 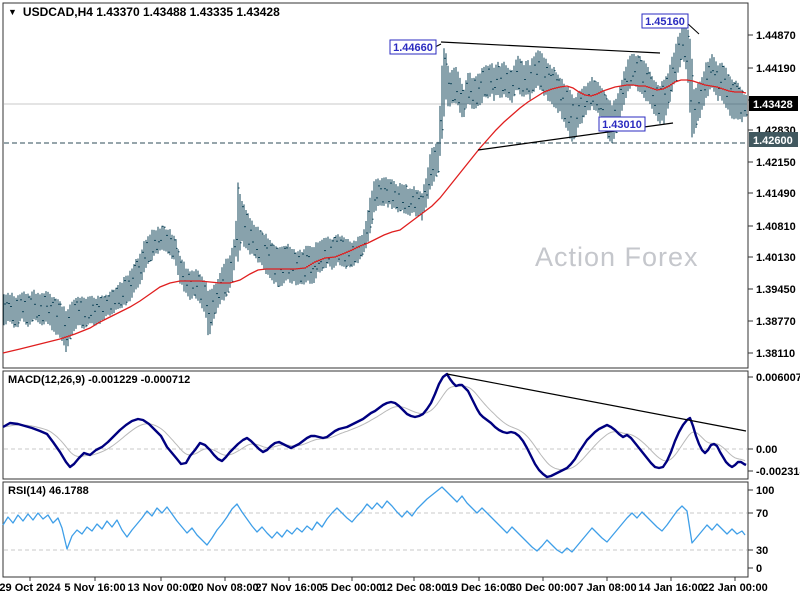 I want to click on price-label-connector, so click(x=693, y=28).